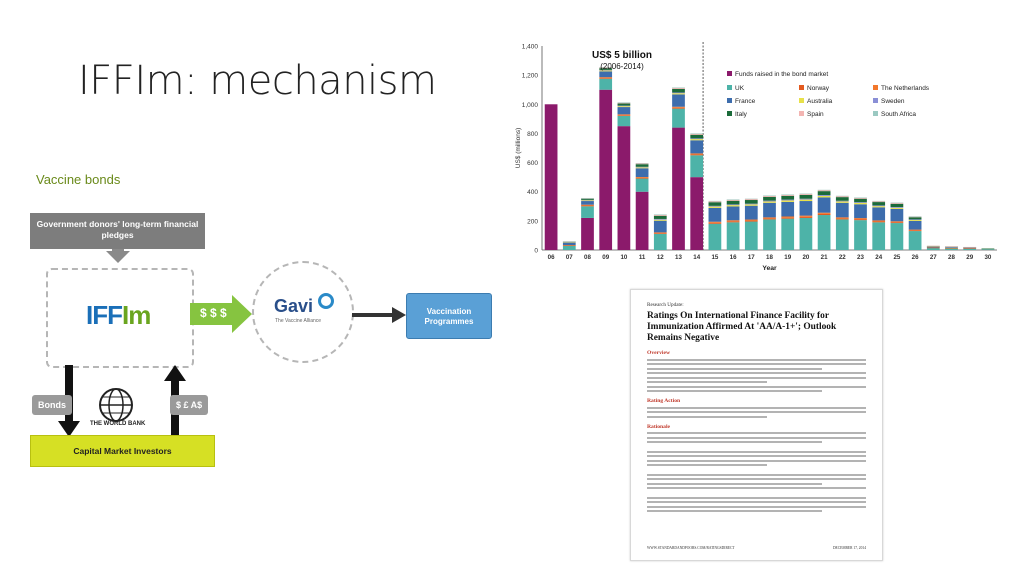 The width and height of the screenshot is (1024, 576). I want to click on y-tick-label: 800, so click(532, 134).